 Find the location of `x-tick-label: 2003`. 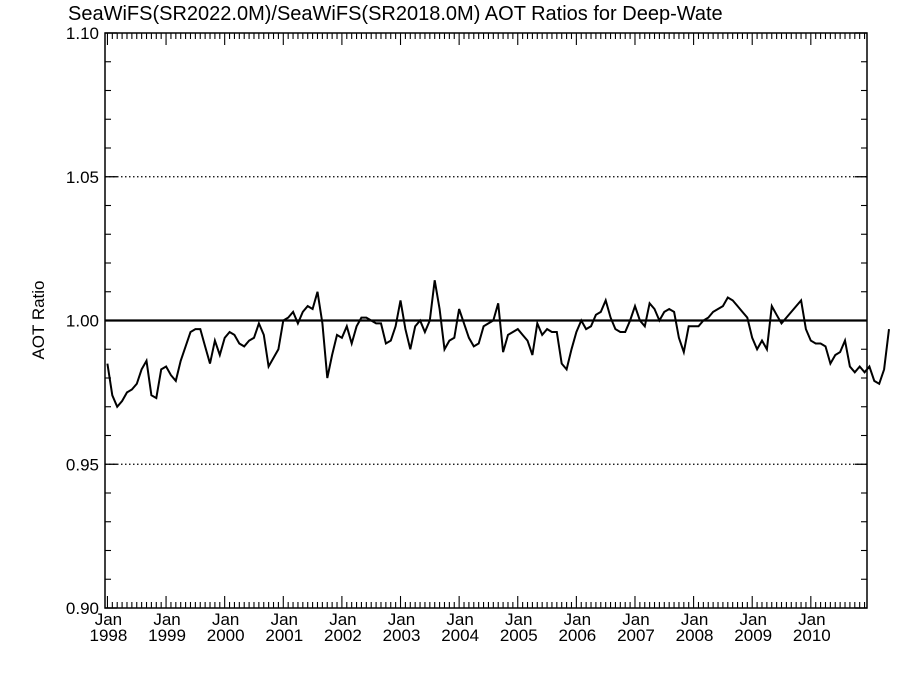

x-tick-label: 2003 is located at coordinates (402, 635).